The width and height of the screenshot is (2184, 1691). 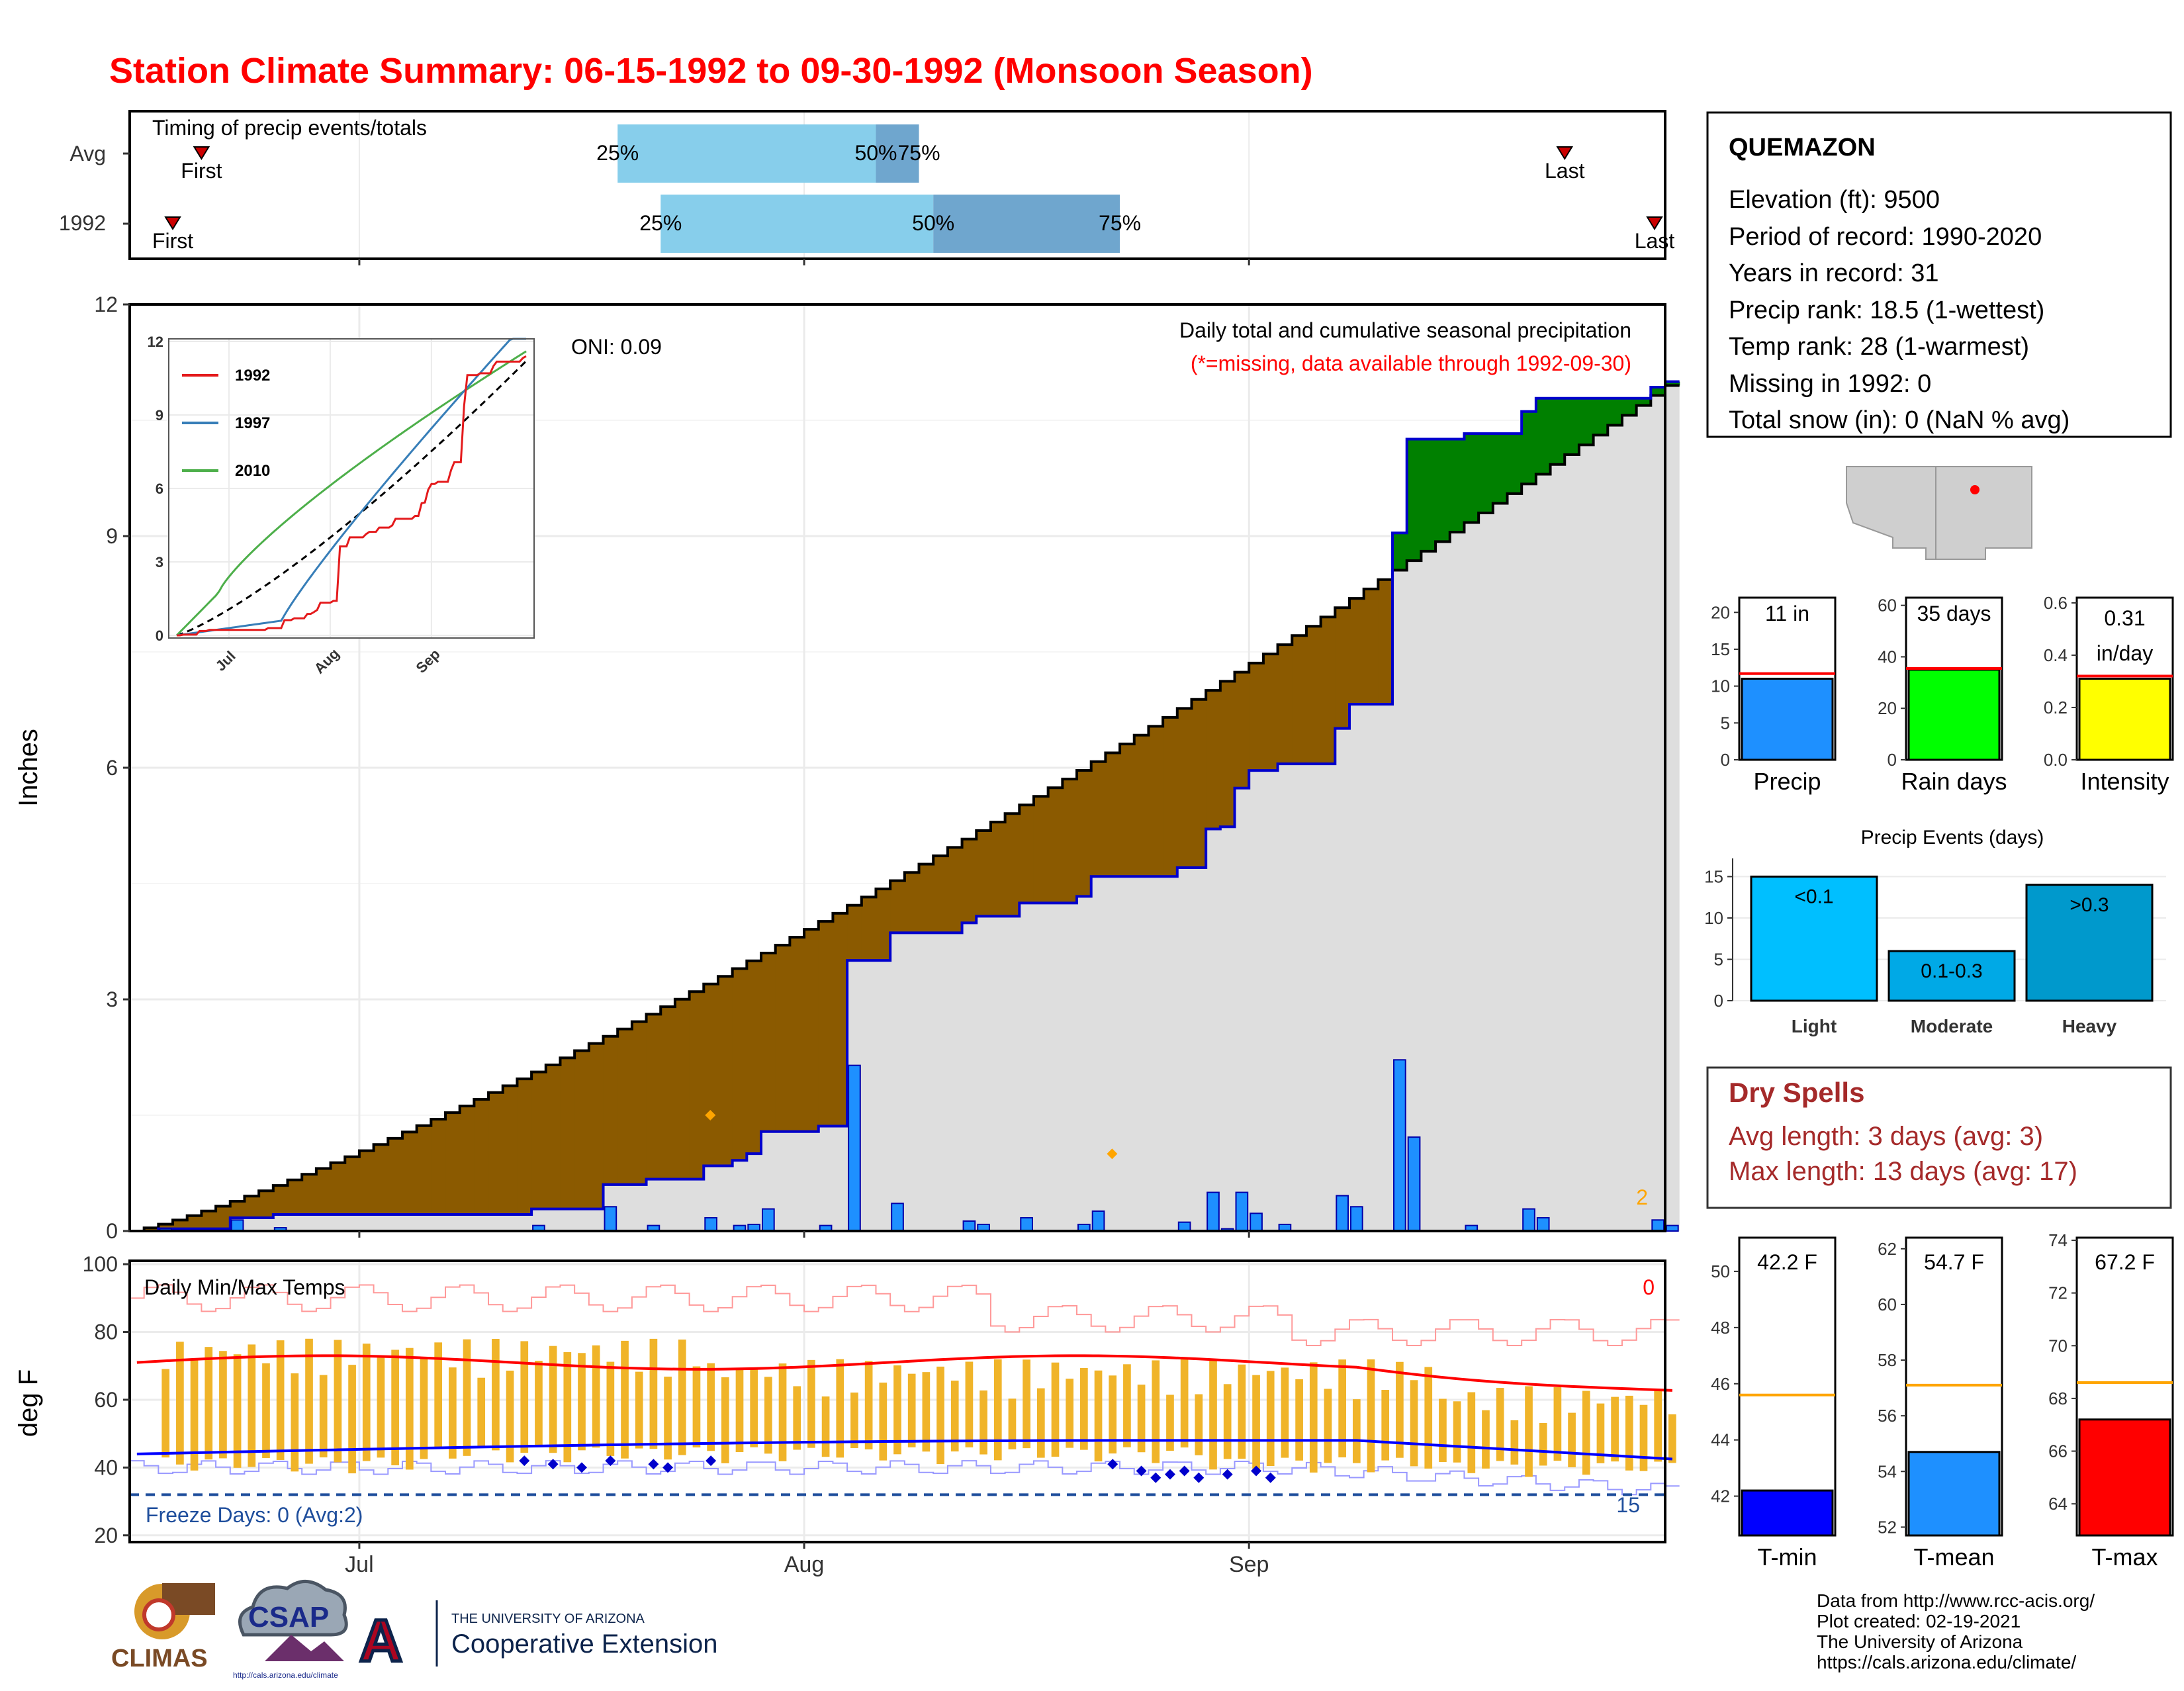 I want to click on inset-y-tick-label: 6, so click(x=159, y=488).